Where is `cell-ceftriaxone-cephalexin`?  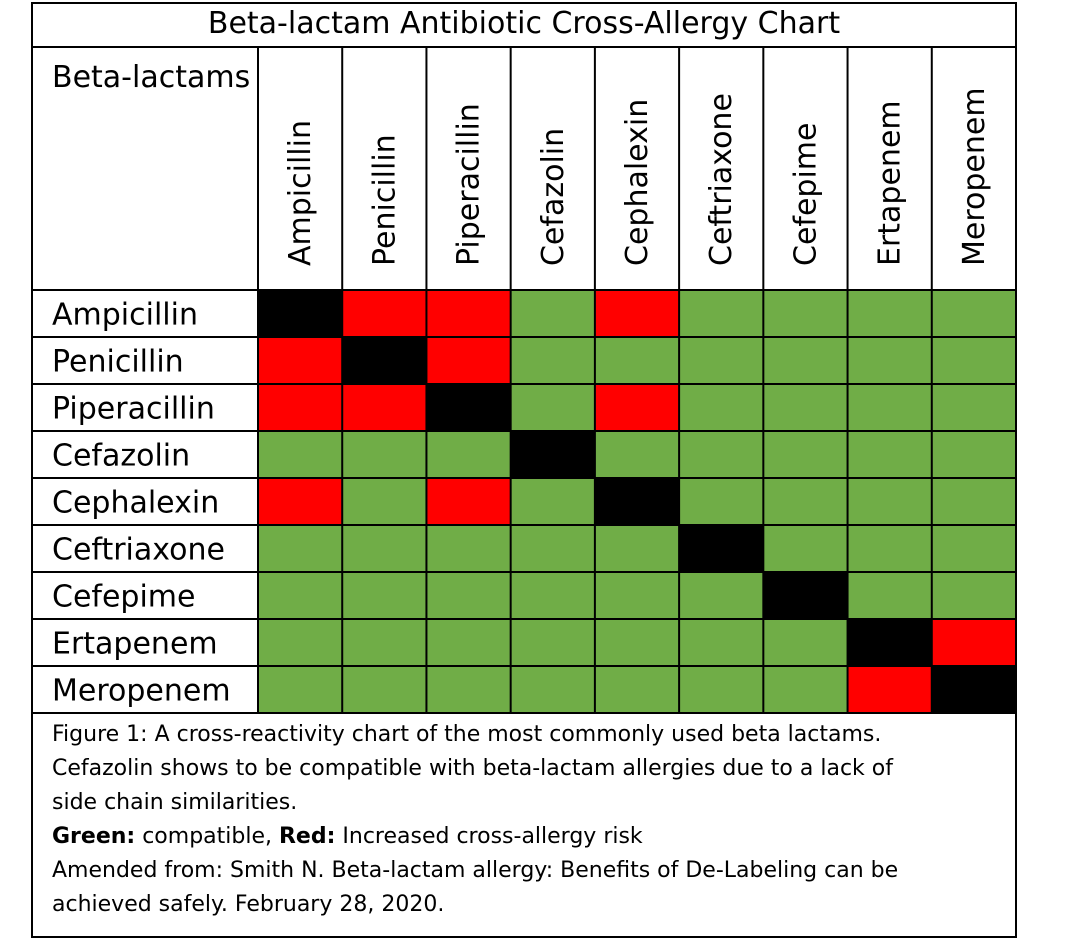 cell-ceftriaxone-cephalexin is located at coordinates (637, 548).